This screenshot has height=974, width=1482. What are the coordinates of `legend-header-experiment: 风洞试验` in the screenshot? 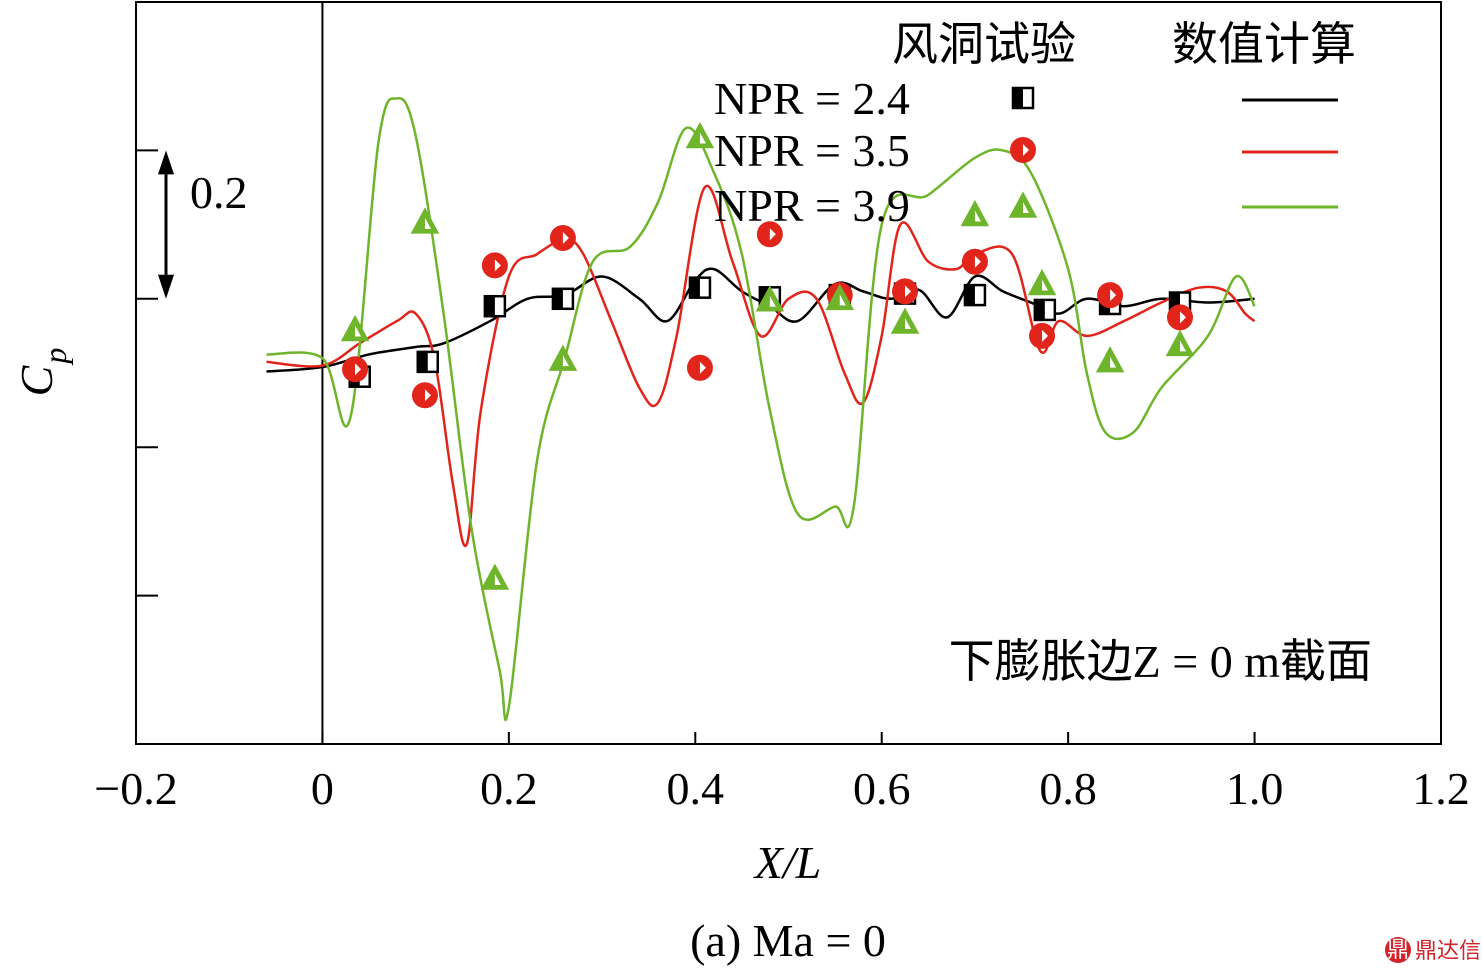 It's located at (984, 44).